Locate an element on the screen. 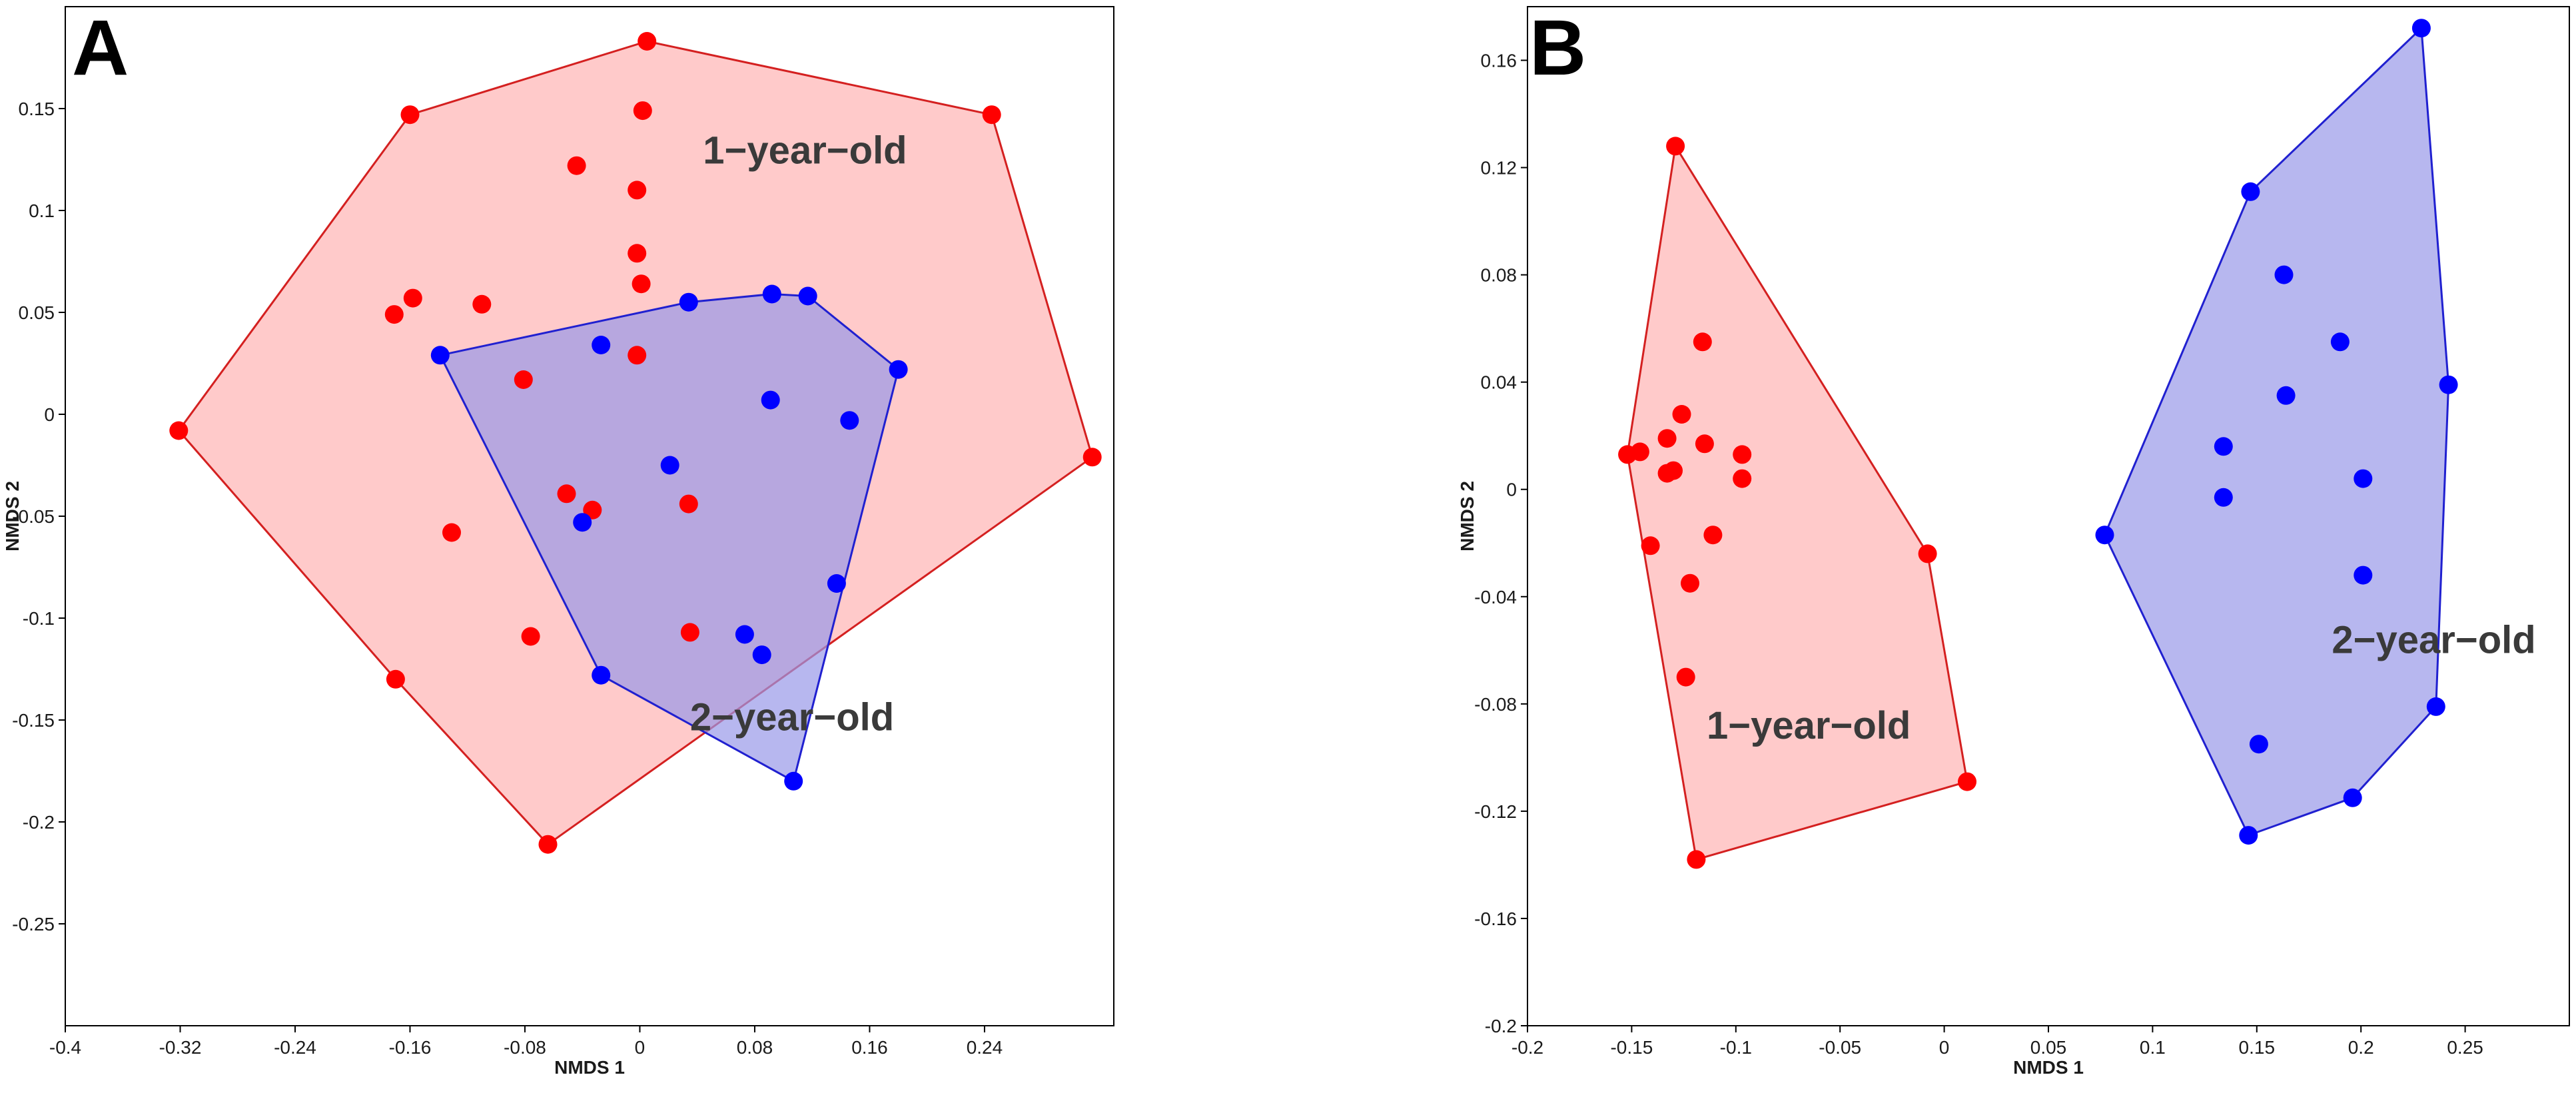 This screenshot has height=1095, width=2576. y-tick-label: -0.1 is located at coordinates (39, 619).